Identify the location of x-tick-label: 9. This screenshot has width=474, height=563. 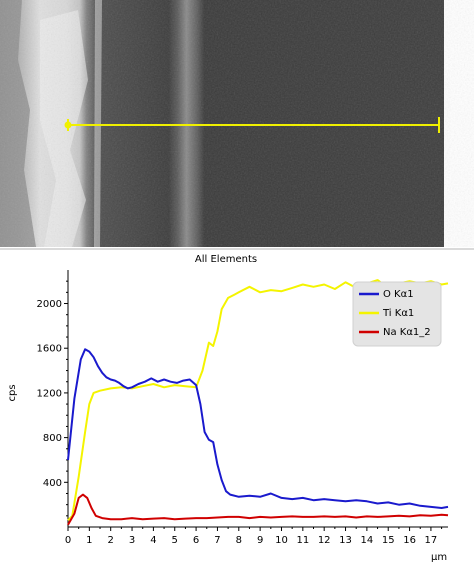
(260, 540).